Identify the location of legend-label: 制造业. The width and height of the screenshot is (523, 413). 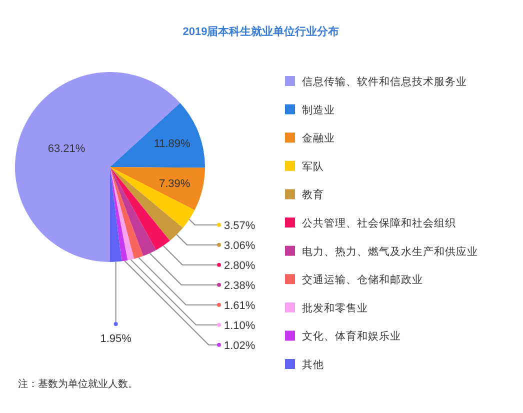
(318, 109).